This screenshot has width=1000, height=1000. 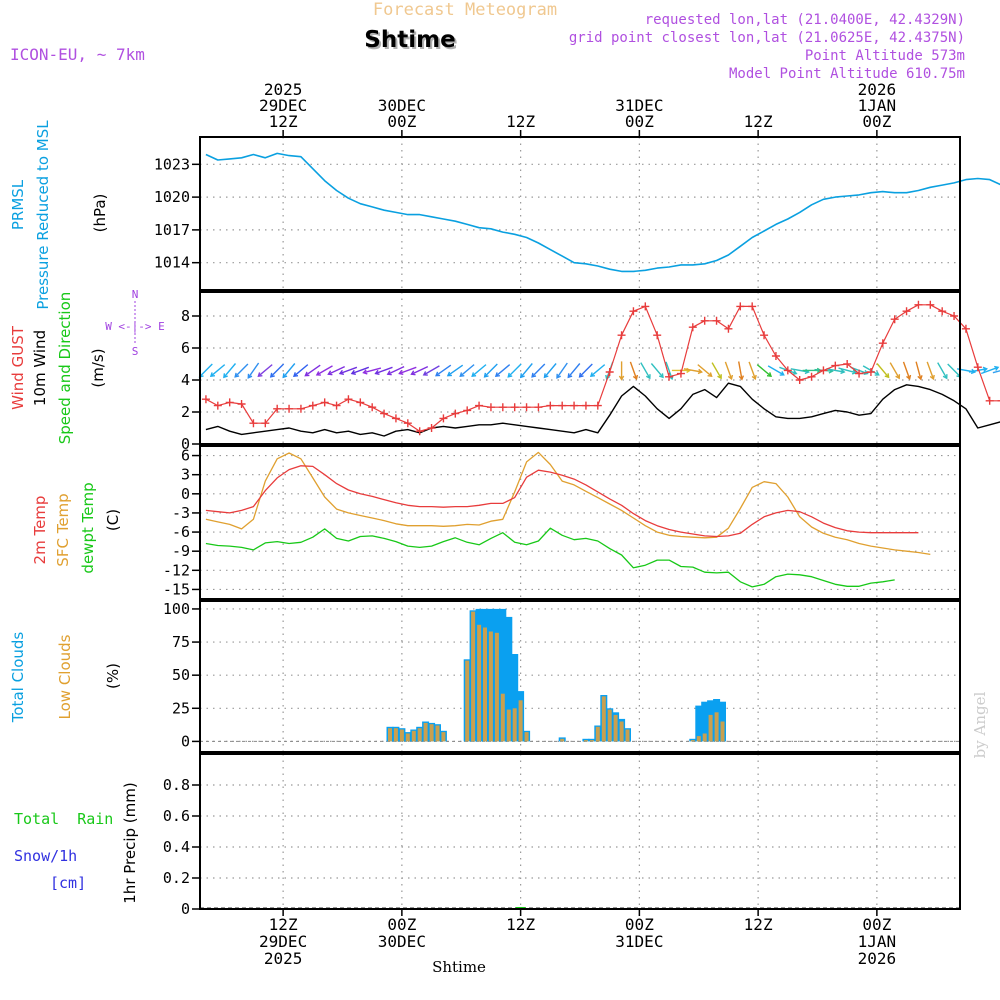 I want to click on panel-frame, so click(x=580, y=213).